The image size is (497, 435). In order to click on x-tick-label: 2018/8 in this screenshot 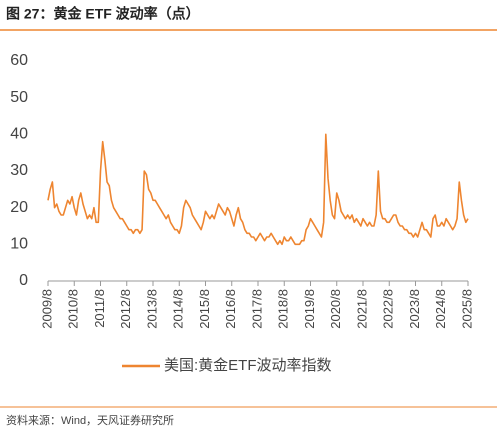, I will do `click(283, 309)`.